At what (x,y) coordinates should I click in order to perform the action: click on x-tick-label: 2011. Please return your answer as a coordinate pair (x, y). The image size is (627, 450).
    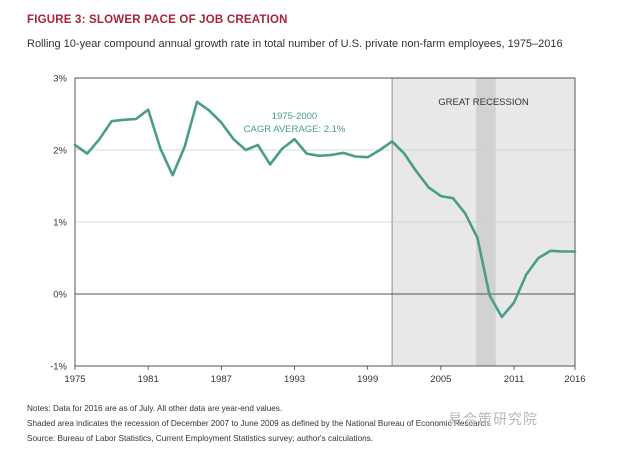
    Looking at the image, I should click on (514, 379).